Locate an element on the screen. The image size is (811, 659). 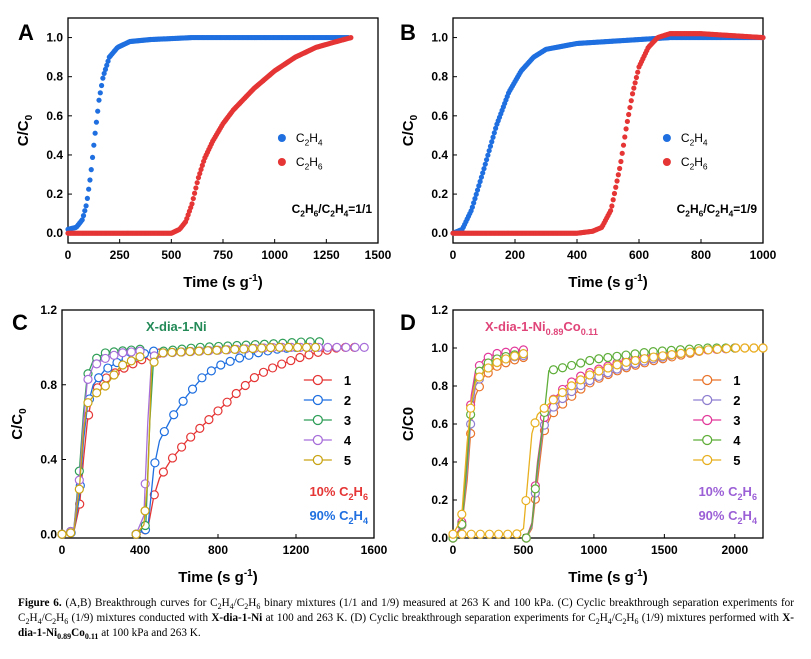
frac2-part: H is located at coordinates (358, 515).